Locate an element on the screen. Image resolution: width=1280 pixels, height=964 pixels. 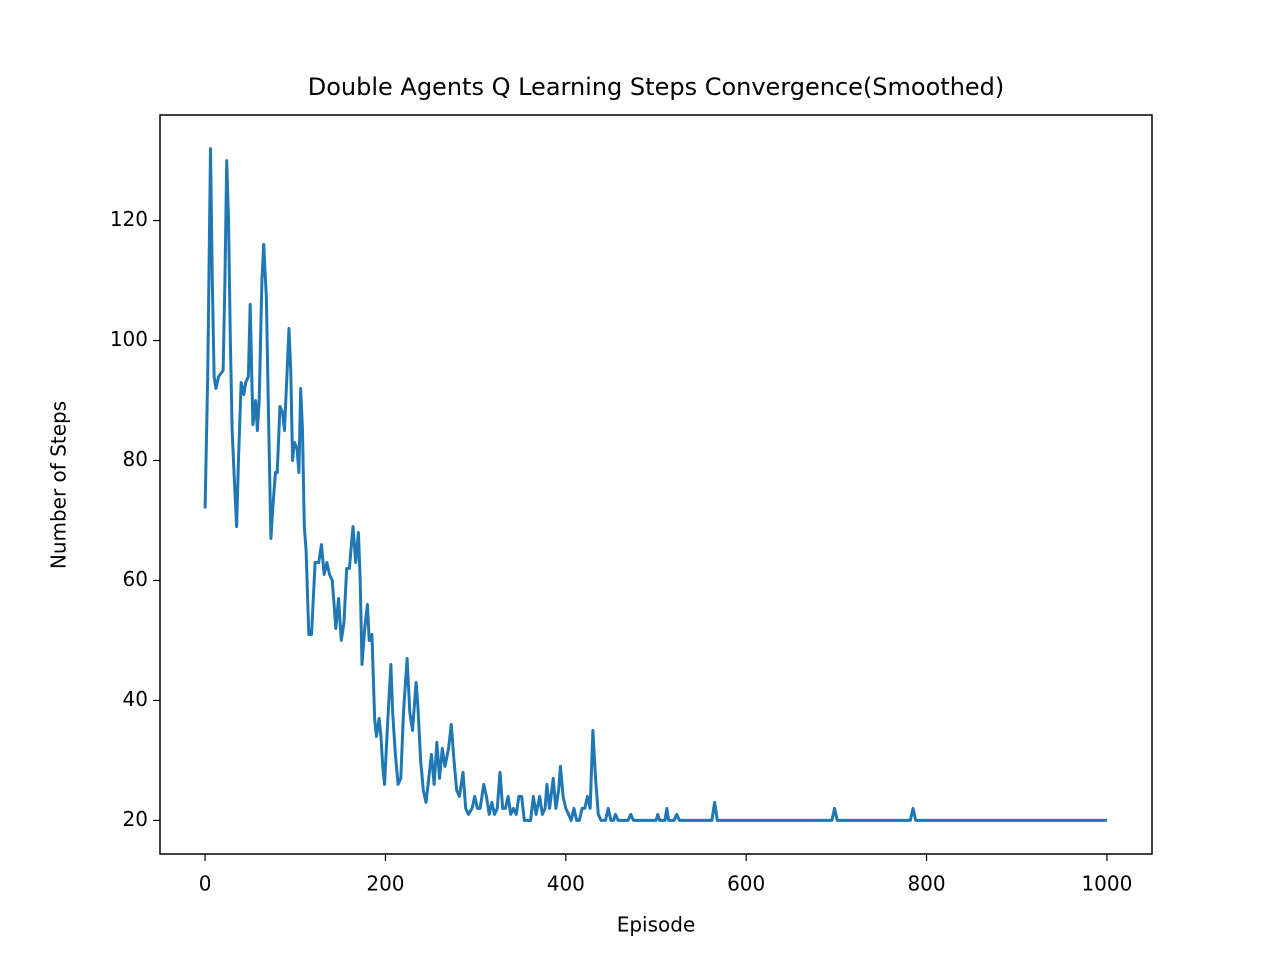
x-tick-label: 200 is located at coordinates (385, 884).